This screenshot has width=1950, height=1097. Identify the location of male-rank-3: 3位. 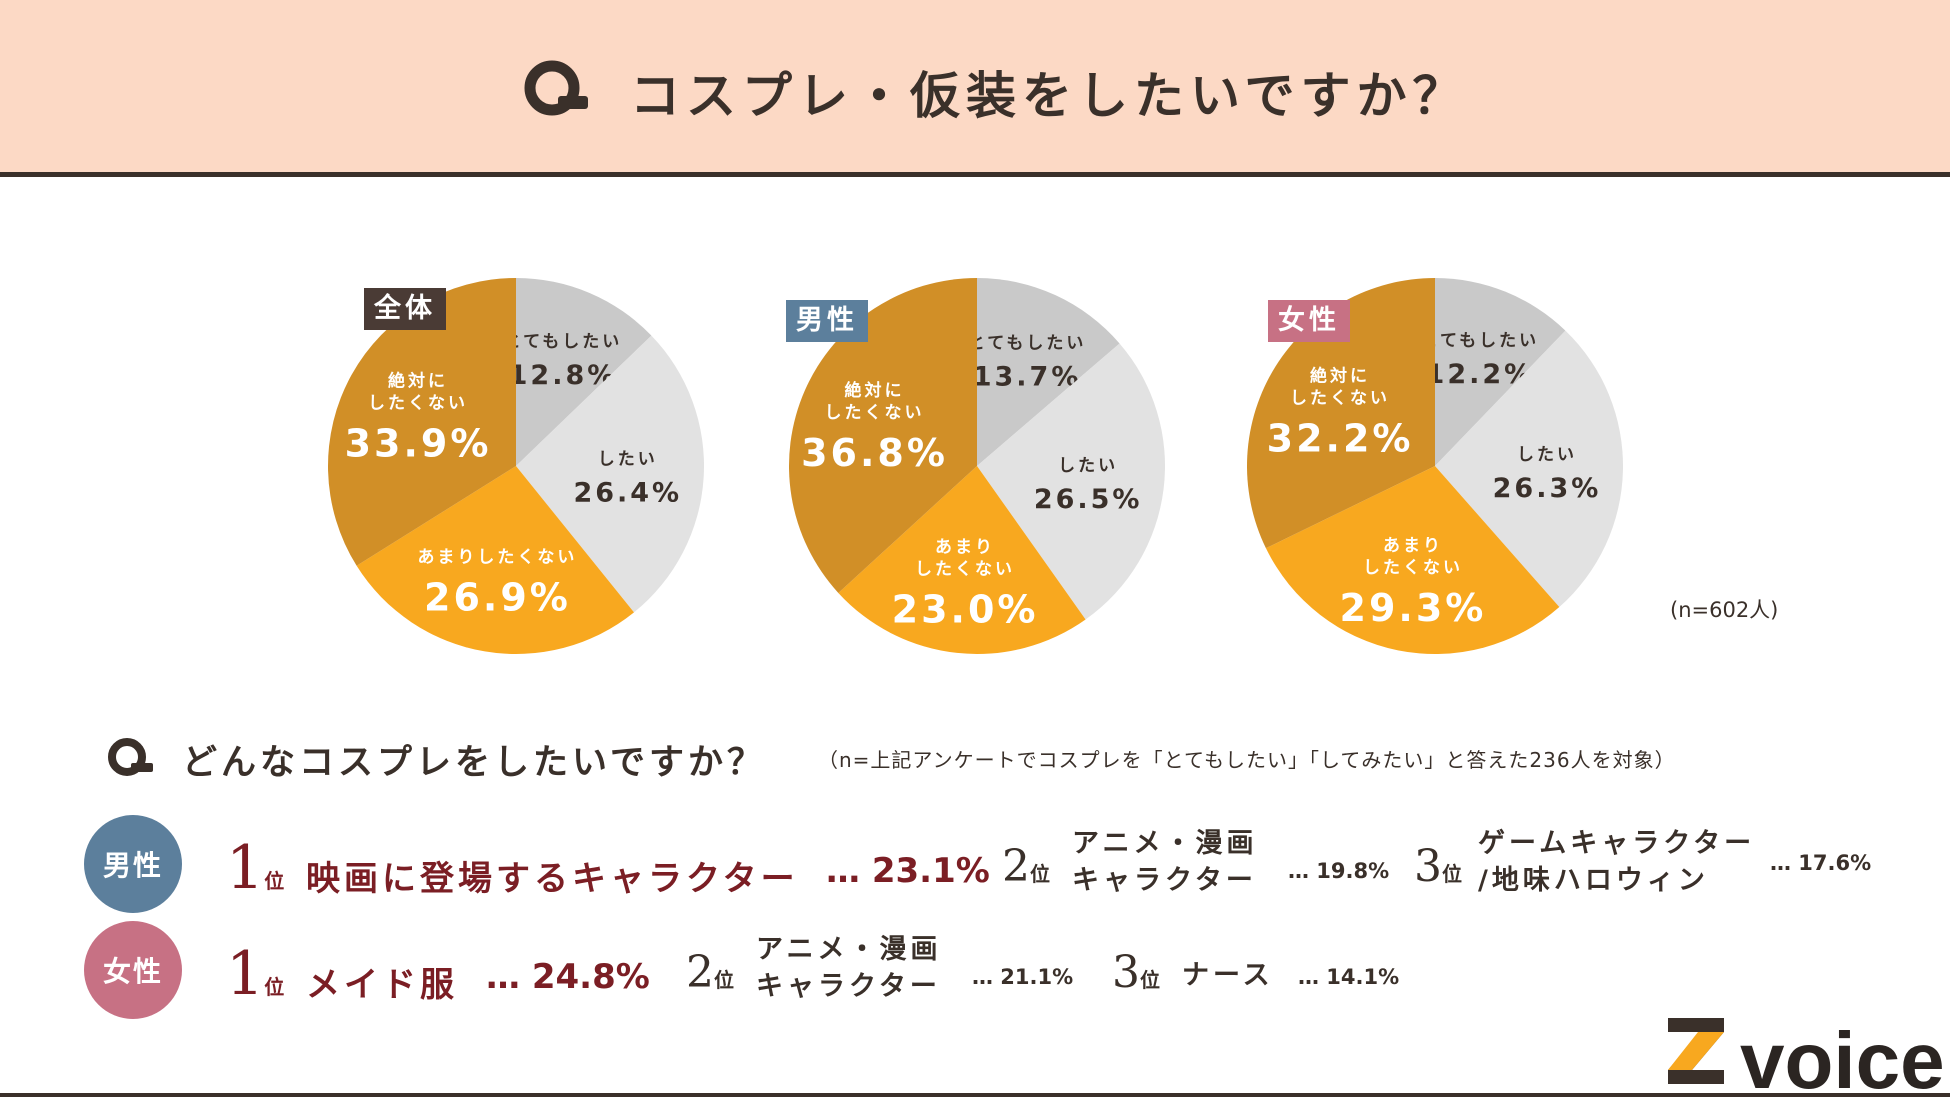
(1438, 866).